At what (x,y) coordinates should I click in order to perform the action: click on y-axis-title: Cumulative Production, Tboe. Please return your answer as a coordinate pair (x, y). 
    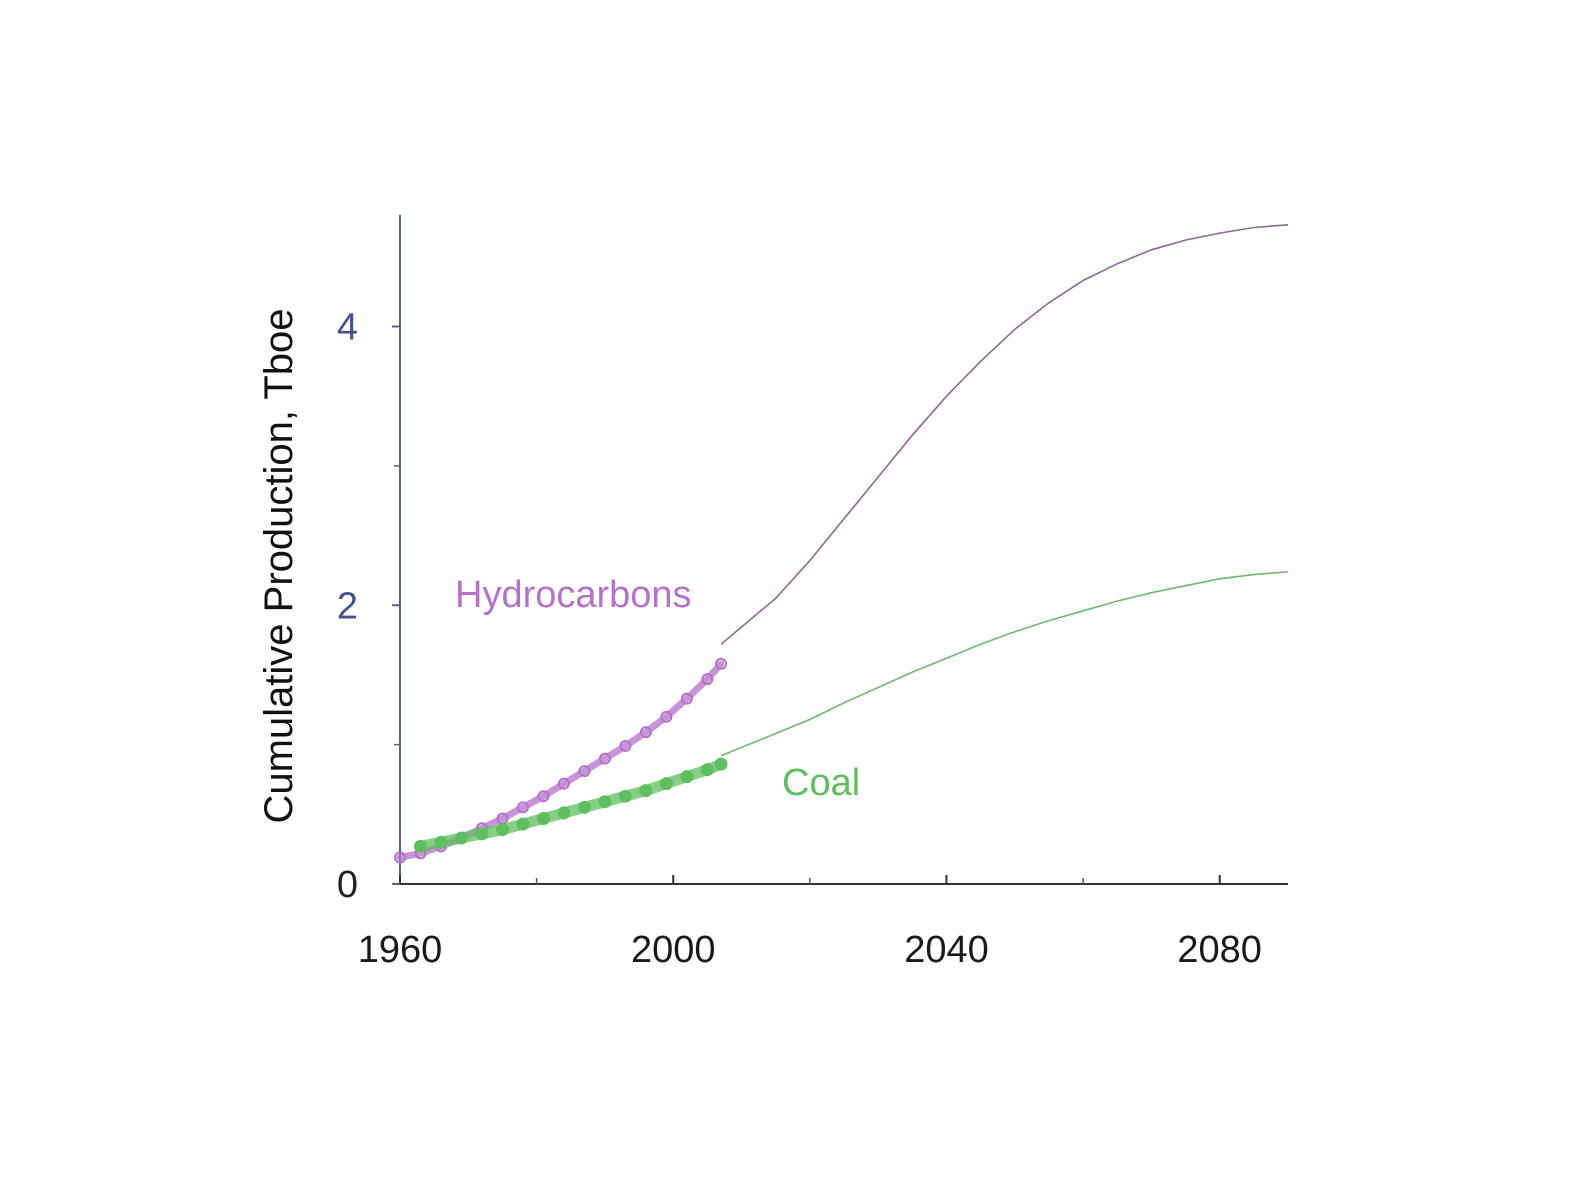
    Looking at the image, I should click on (279, 565).